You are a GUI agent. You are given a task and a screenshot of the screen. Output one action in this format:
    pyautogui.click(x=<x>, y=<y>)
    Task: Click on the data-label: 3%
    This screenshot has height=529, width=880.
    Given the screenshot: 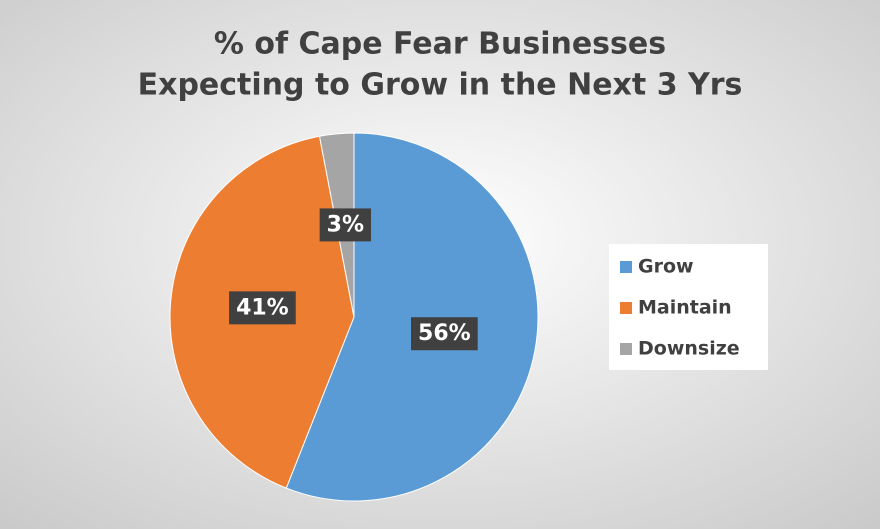 What is the action you would take?
    pyautogui.click(x=345, y=224)
    